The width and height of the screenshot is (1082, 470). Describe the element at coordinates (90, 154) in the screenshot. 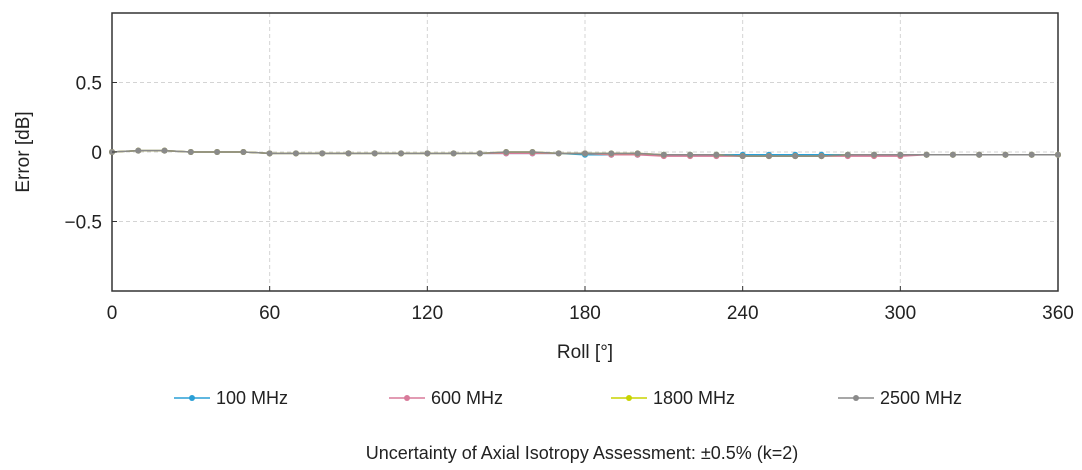

I see `y-axis-ticks: 0.5 0 −0.5` at that location.